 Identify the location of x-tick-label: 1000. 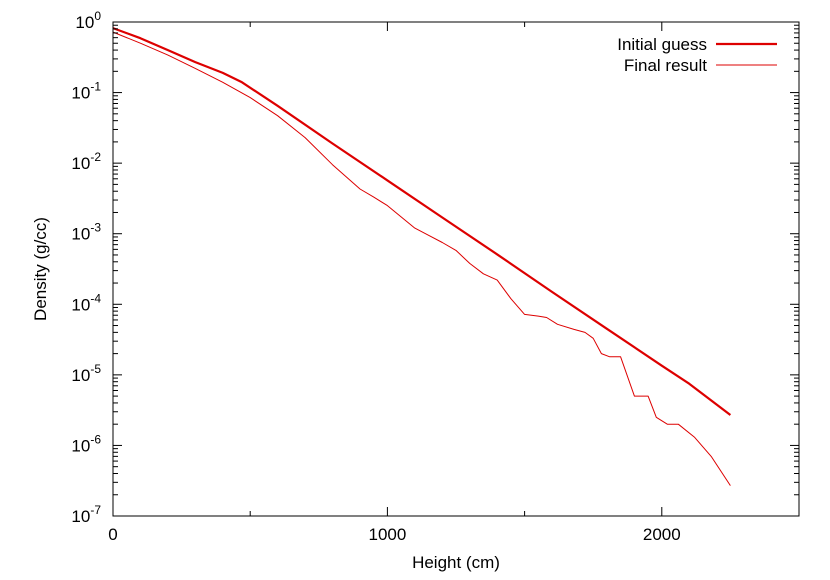
(387, 534).